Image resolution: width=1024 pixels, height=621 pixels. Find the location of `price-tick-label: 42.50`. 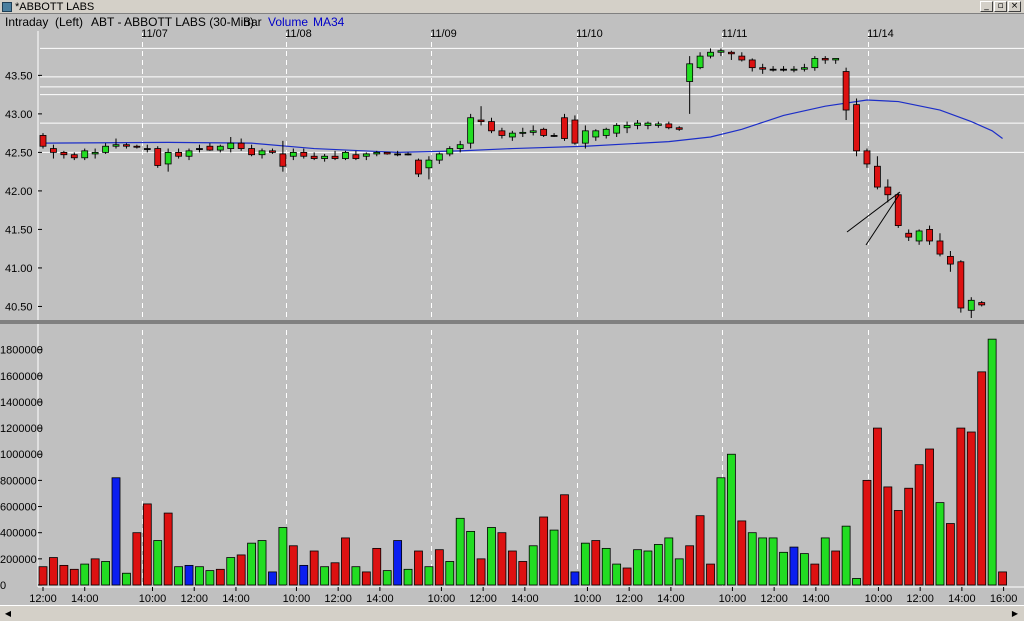

price-tick-label: 42.50 is located at coordinates (19, 153).